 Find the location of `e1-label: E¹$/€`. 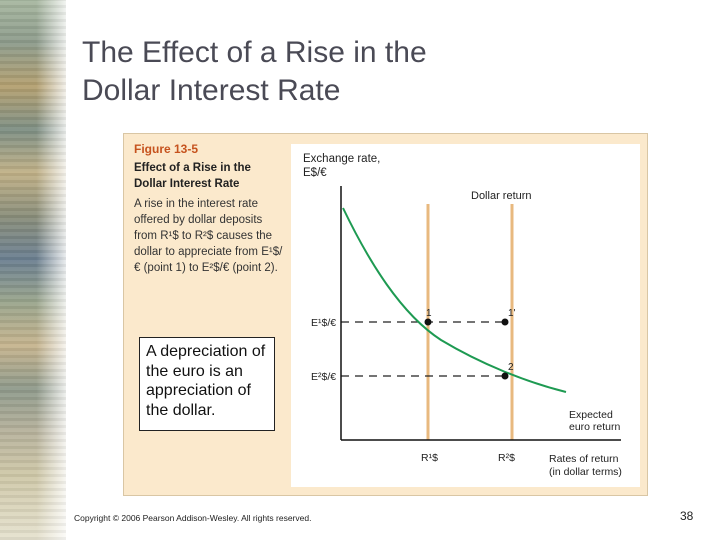

e1-label: E¹$/€ is located at coordinates (323, 323).